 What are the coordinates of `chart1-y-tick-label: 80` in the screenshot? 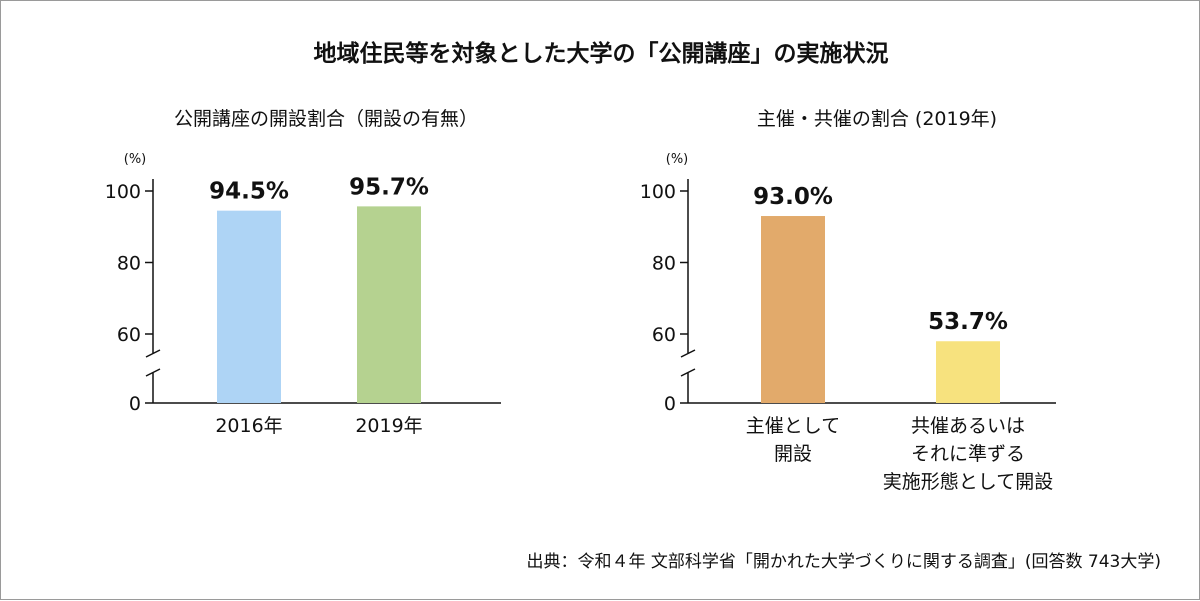 It's located at (129, 264).